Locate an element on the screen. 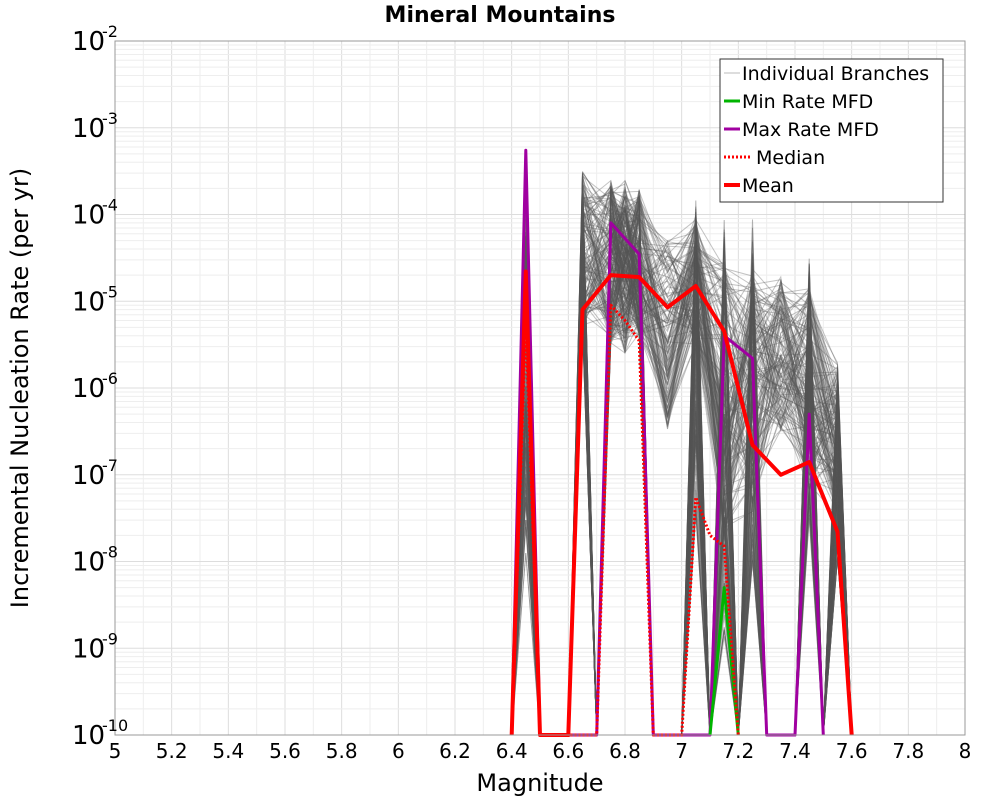 The height and width of the screenshot is (800, 1000). y-tick-exponent: -3 is located at coordinates (110, 118).